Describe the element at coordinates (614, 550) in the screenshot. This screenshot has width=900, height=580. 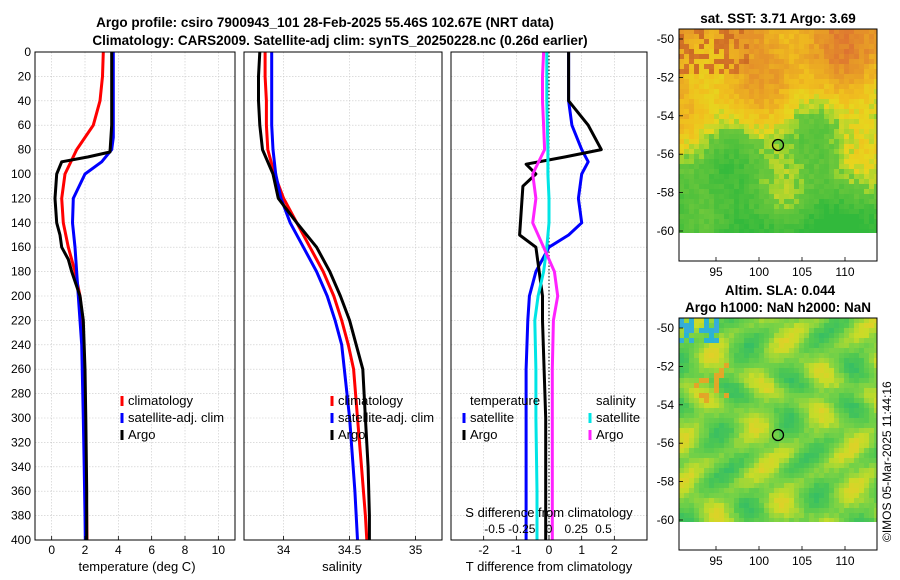
I see `x-tick-label: 2` at that location.